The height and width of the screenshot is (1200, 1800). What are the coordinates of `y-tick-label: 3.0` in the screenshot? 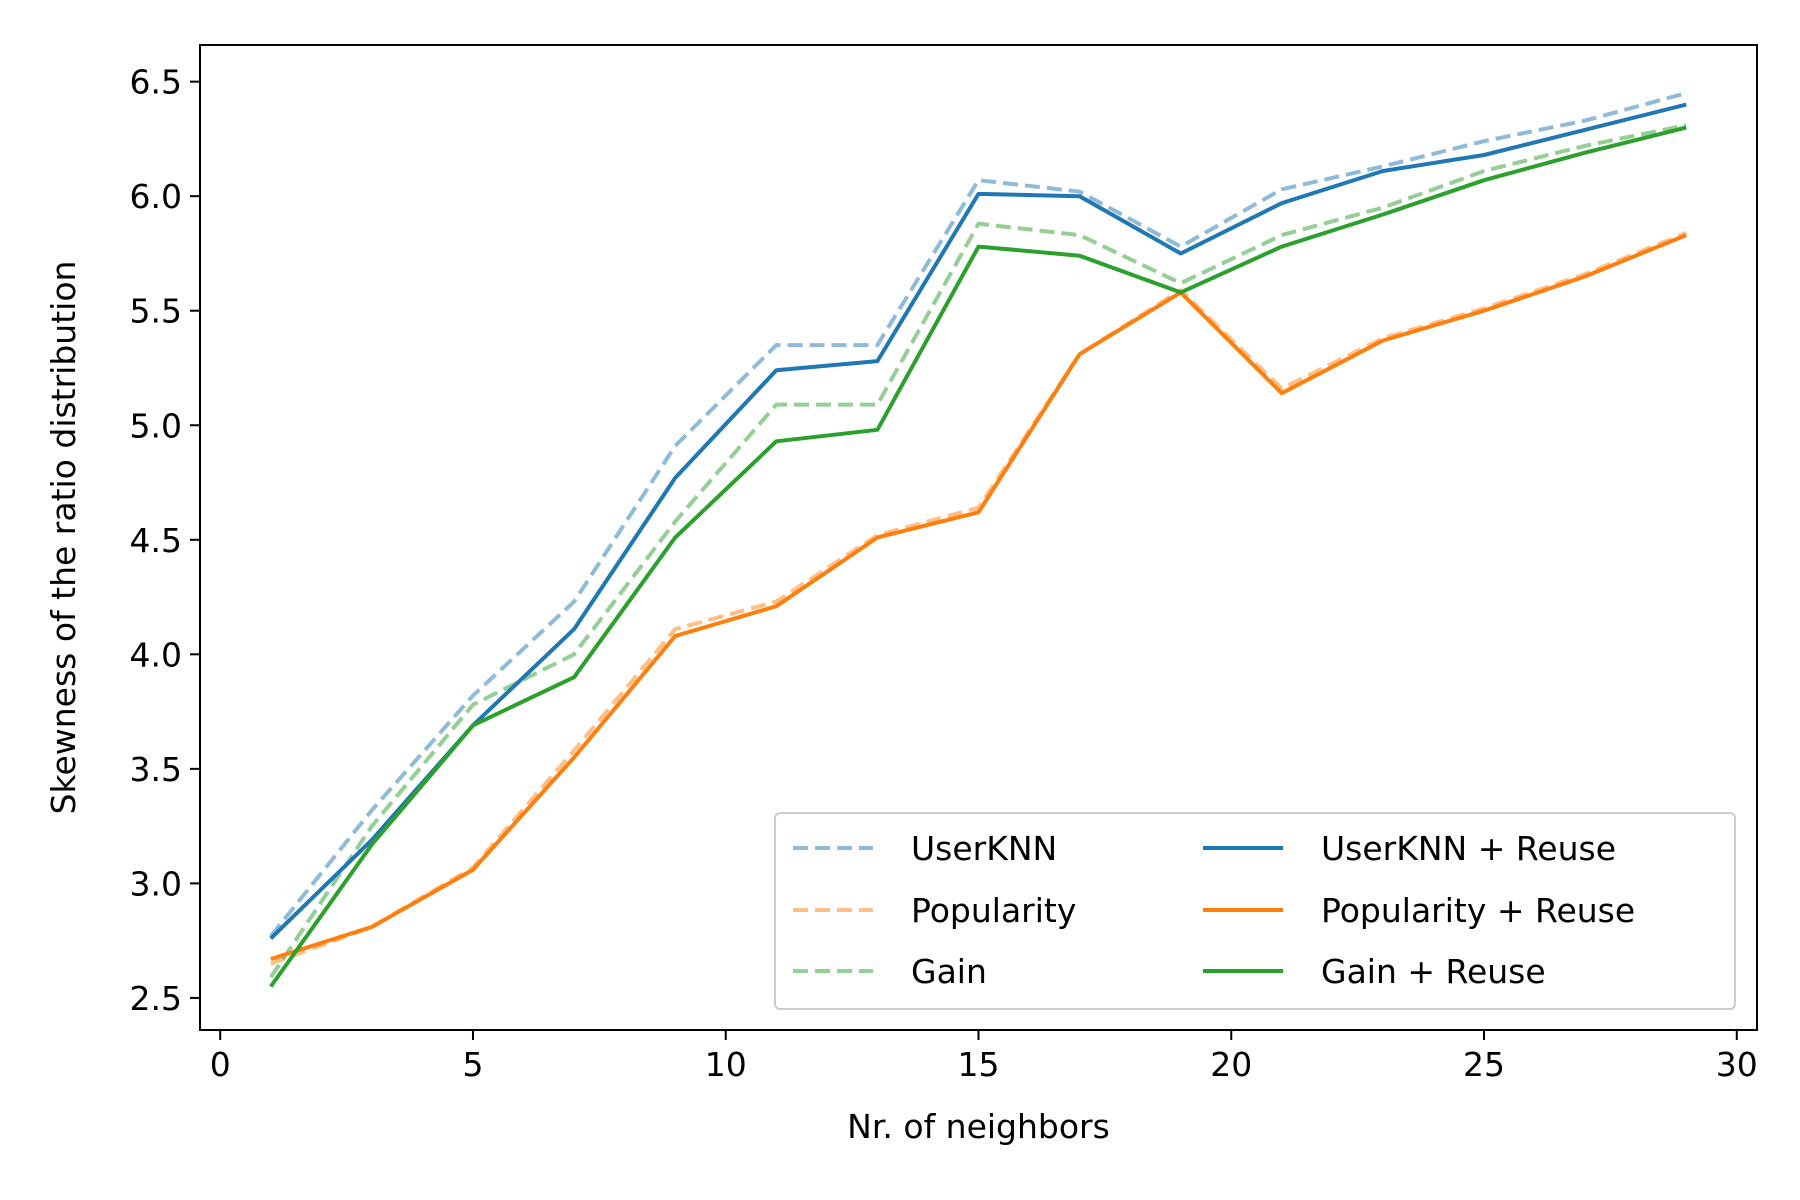 It's located at (156, 883).